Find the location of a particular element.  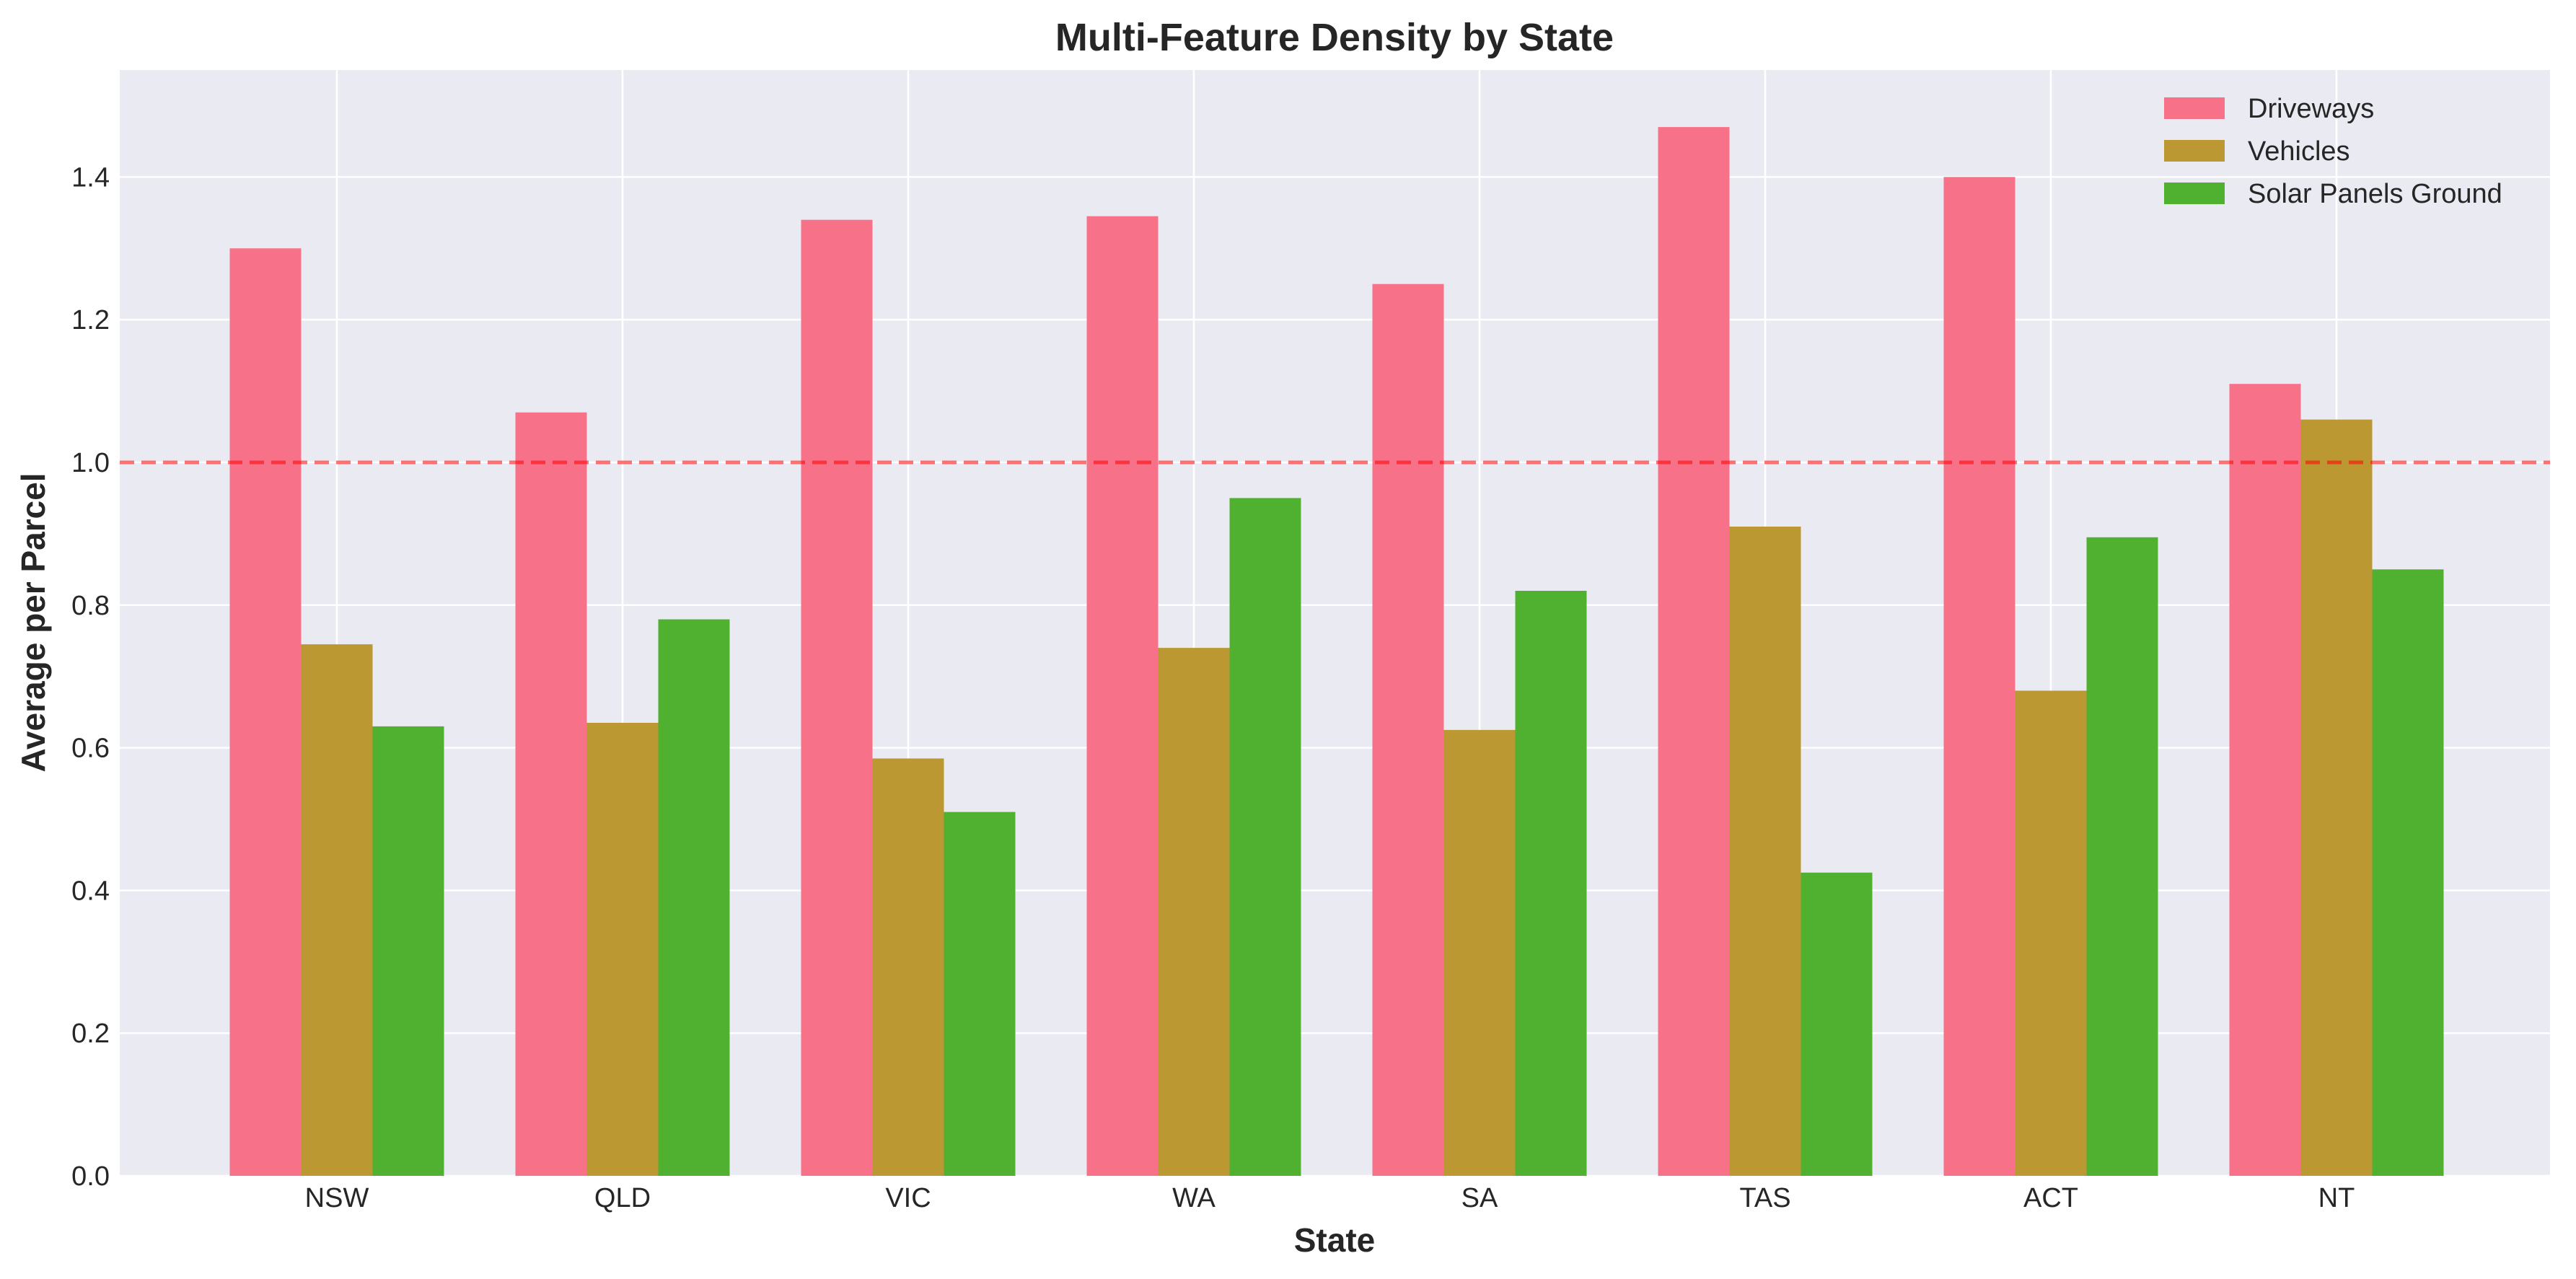

bar-vehicles-tas is located at coordinates (1765, 851).